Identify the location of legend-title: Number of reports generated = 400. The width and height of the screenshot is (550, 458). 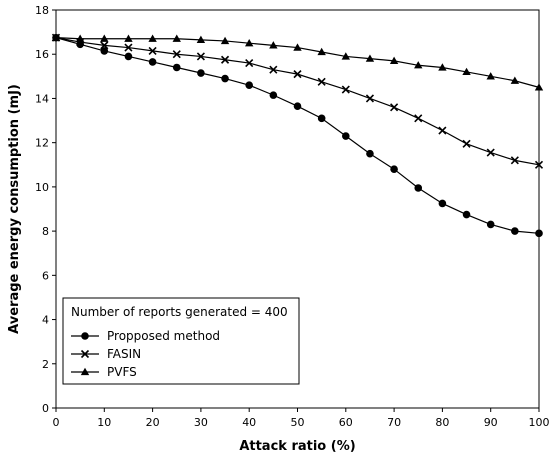
(179, 312).